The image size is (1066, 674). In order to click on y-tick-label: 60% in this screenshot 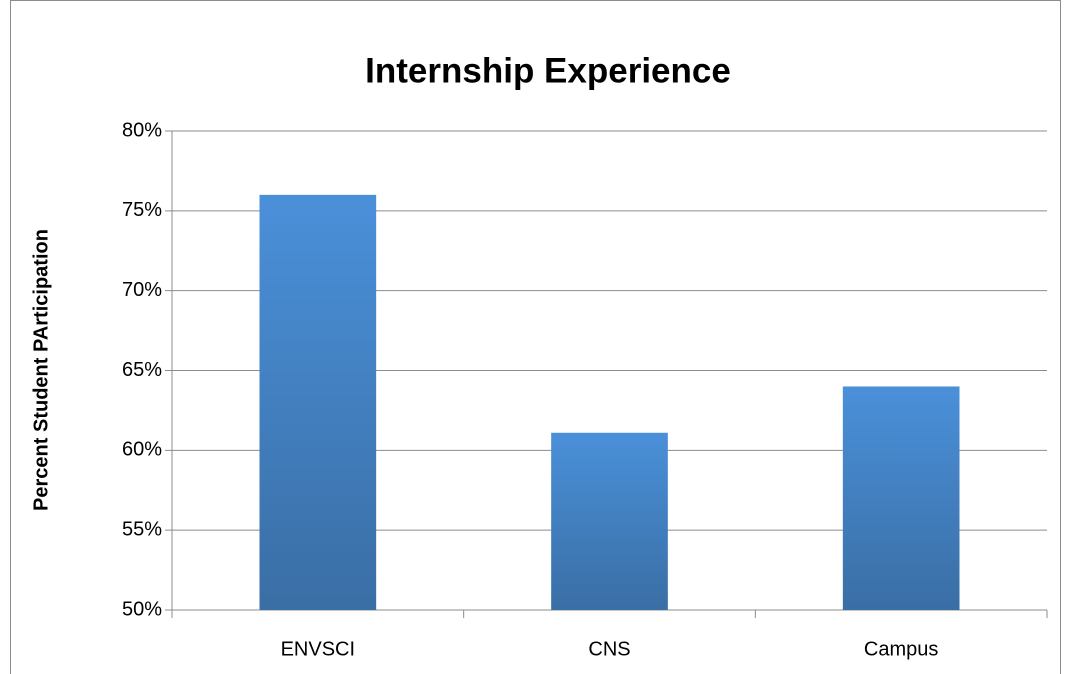, I will do `click(142, 450)`.